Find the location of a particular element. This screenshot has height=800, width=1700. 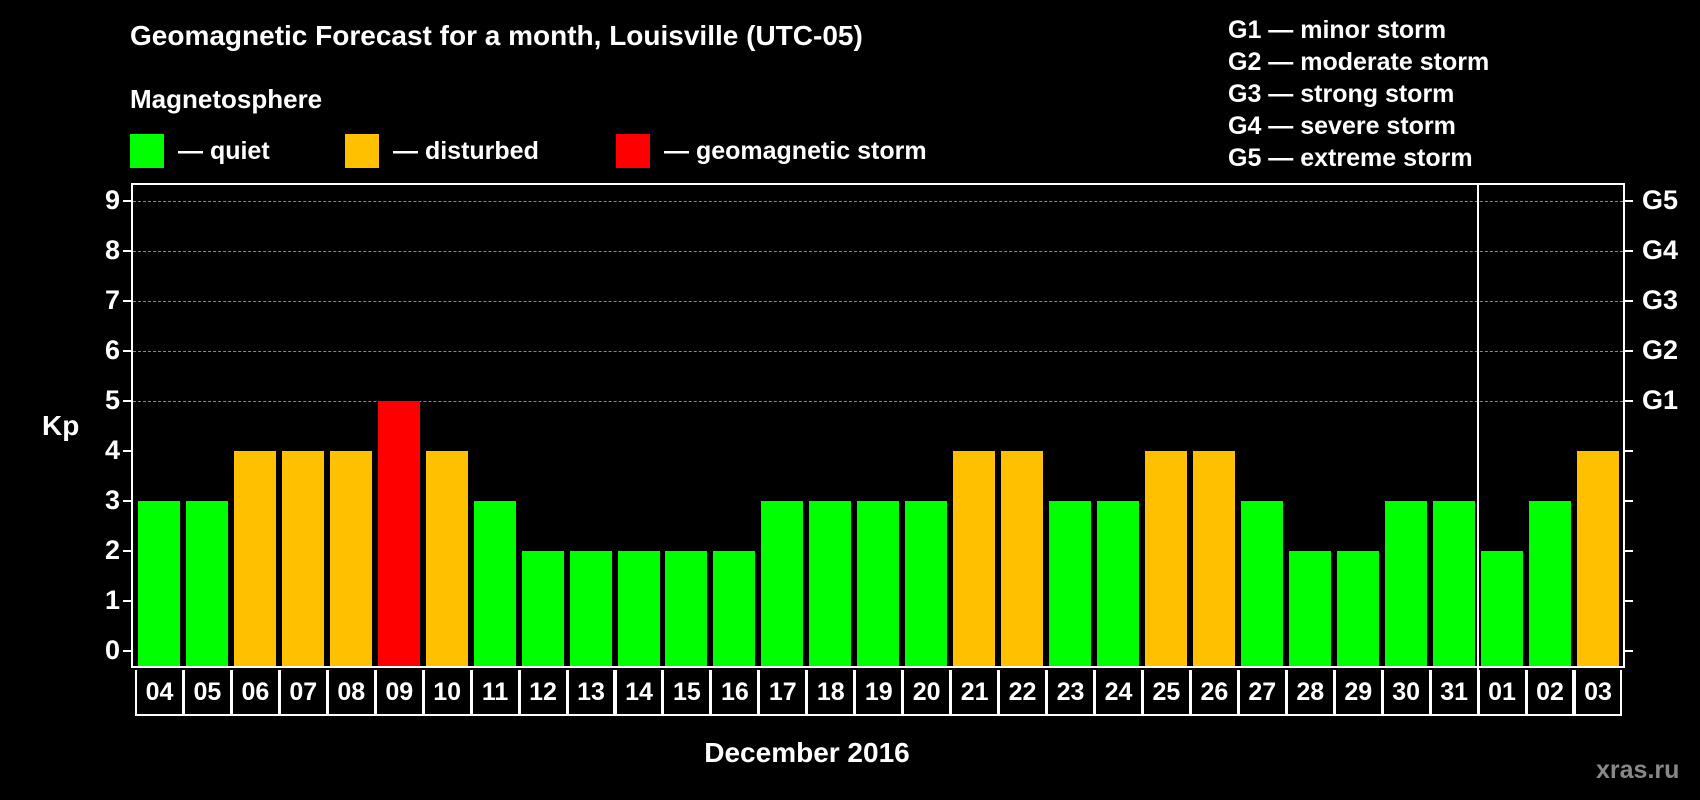

date-label: 07 is located at coordinates (303, 693).